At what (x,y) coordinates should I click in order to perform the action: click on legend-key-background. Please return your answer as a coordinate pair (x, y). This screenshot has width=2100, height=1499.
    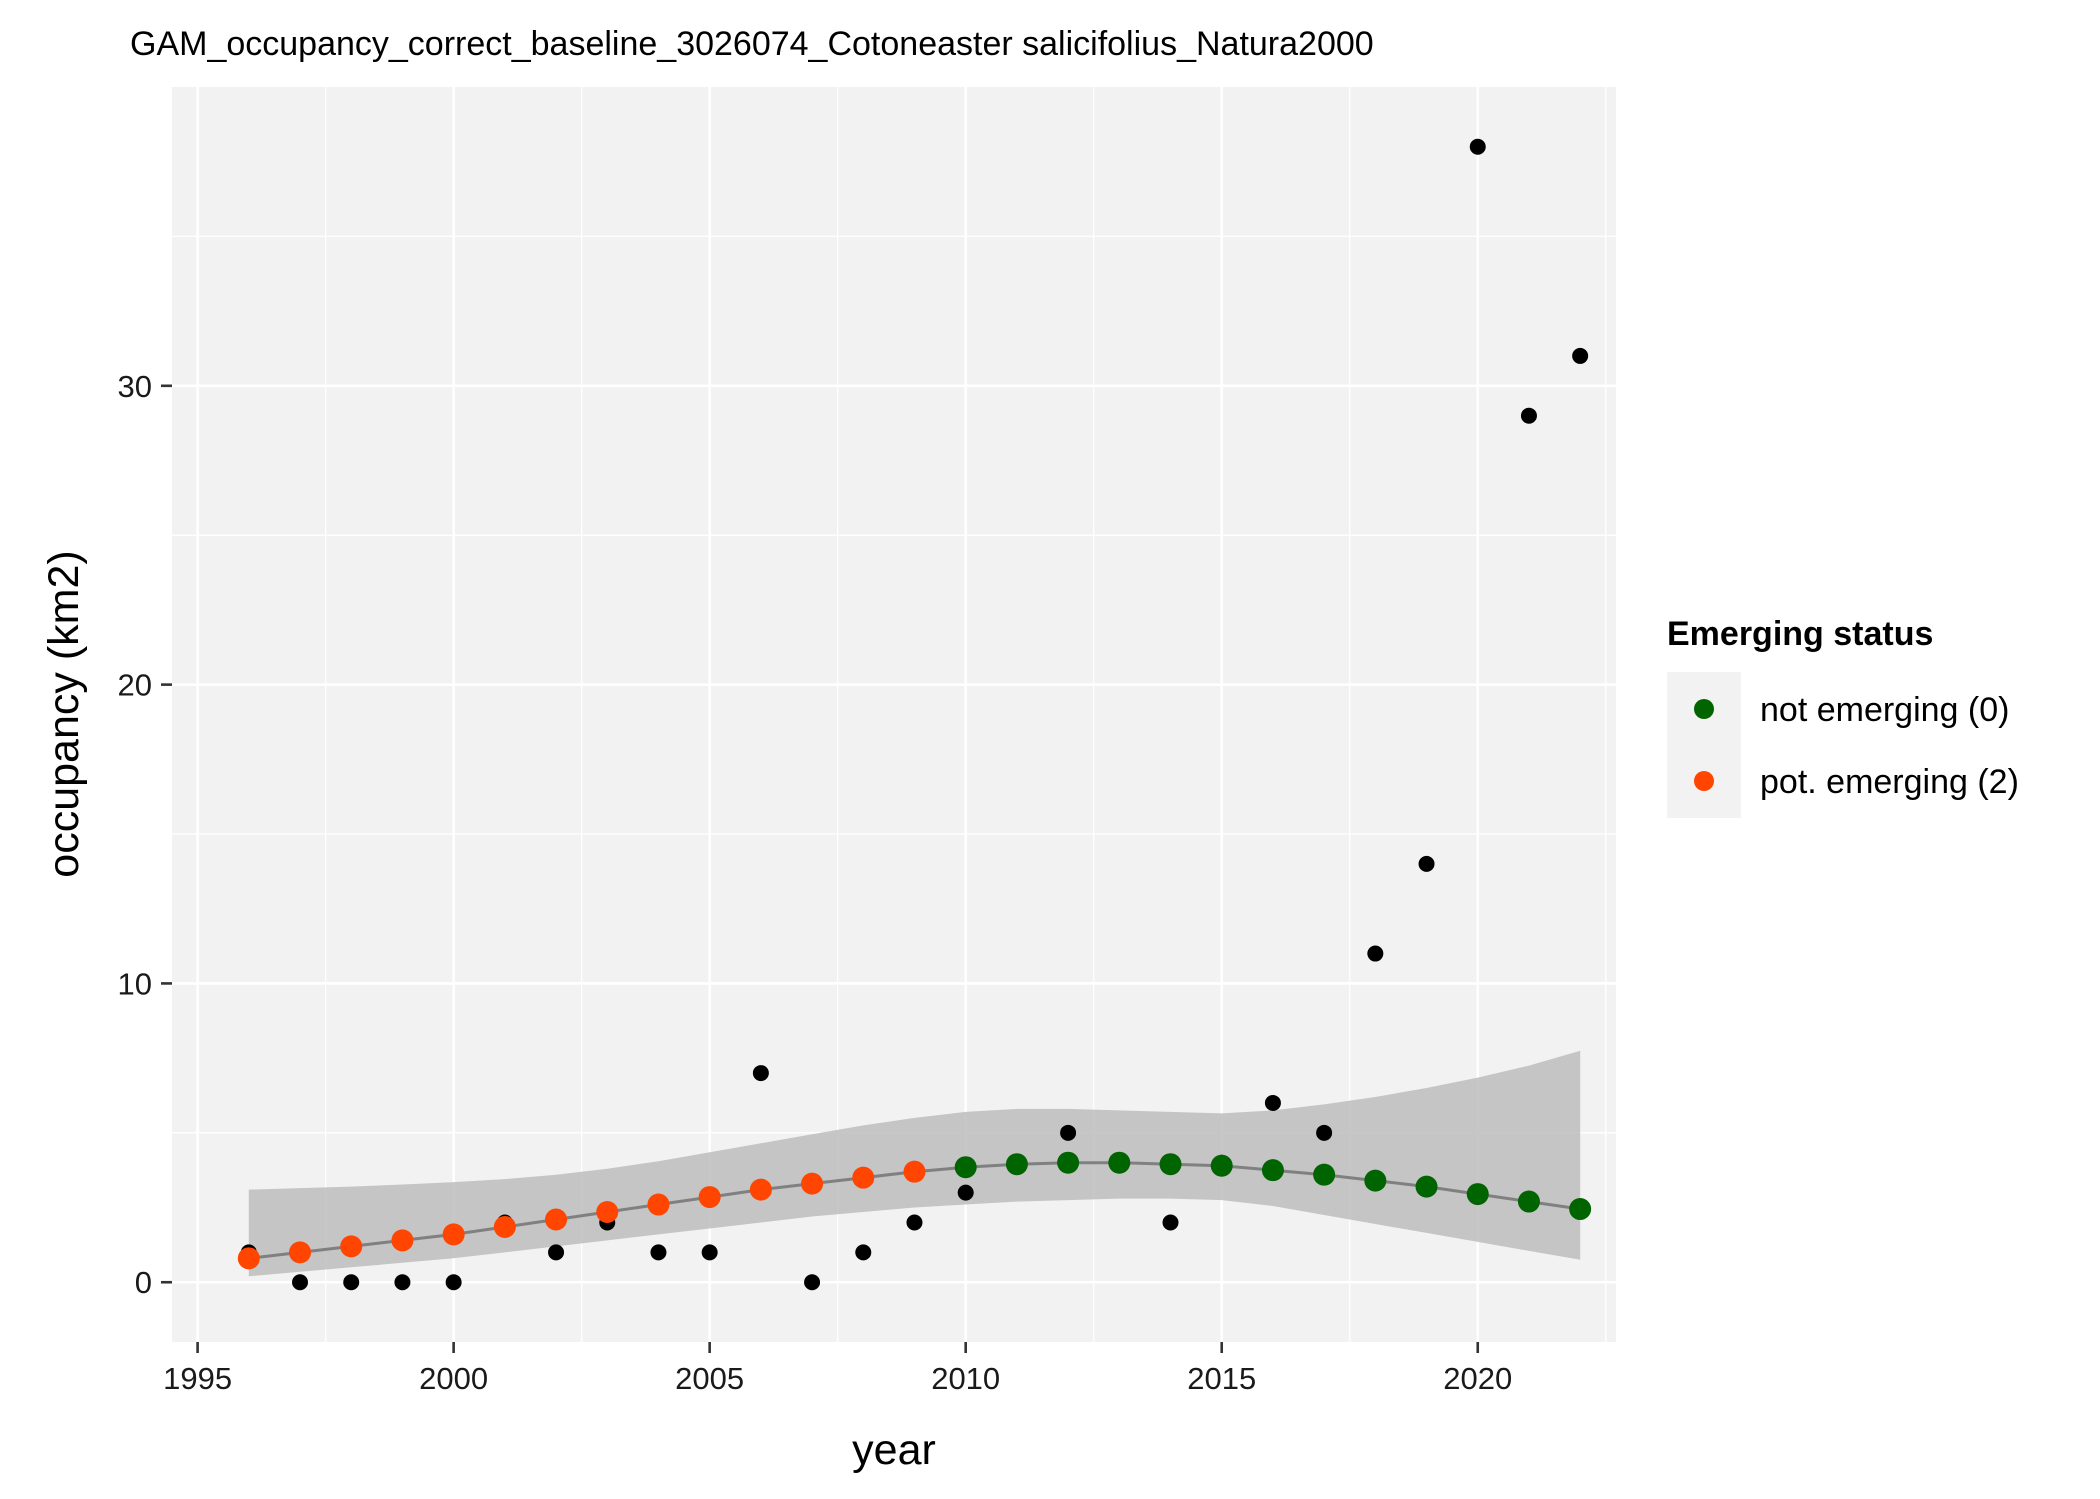
    Looking at the image, I should click on (1704, 745).